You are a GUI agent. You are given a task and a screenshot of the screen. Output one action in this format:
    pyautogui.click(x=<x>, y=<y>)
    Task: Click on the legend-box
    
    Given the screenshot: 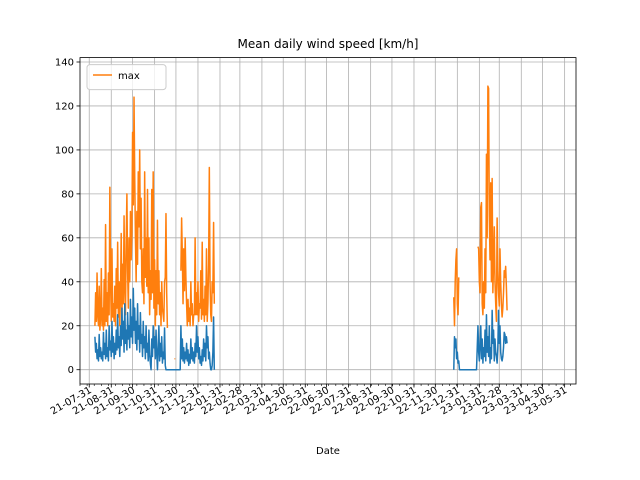 What is the action you would take?
    pyautogui.click(x=126, y=77)
    